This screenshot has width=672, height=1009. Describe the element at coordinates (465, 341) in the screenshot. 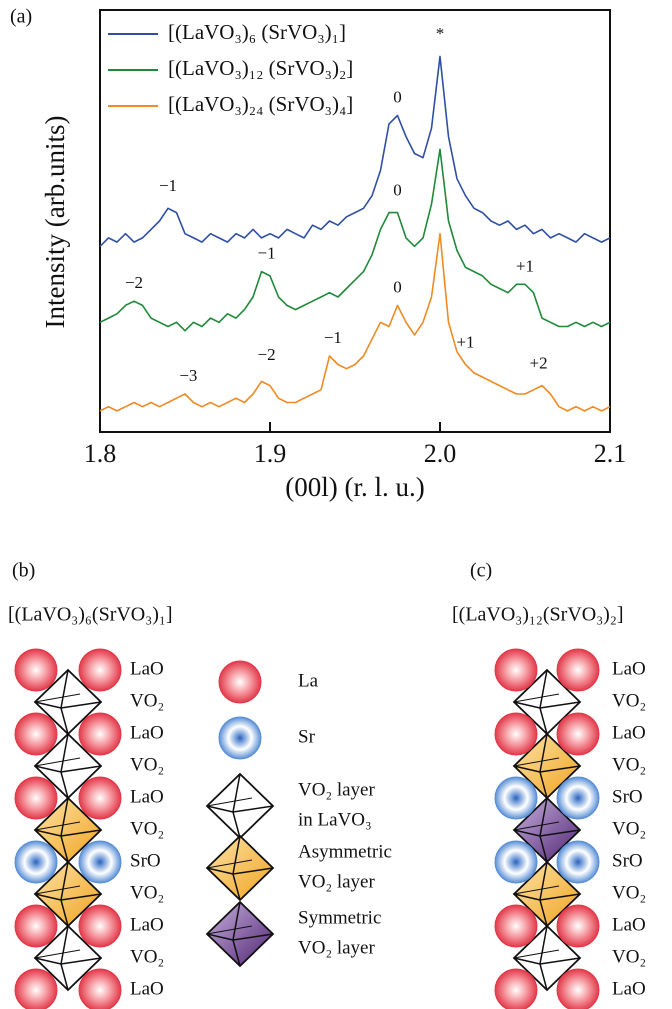

I see `annotation: +1` at that location.